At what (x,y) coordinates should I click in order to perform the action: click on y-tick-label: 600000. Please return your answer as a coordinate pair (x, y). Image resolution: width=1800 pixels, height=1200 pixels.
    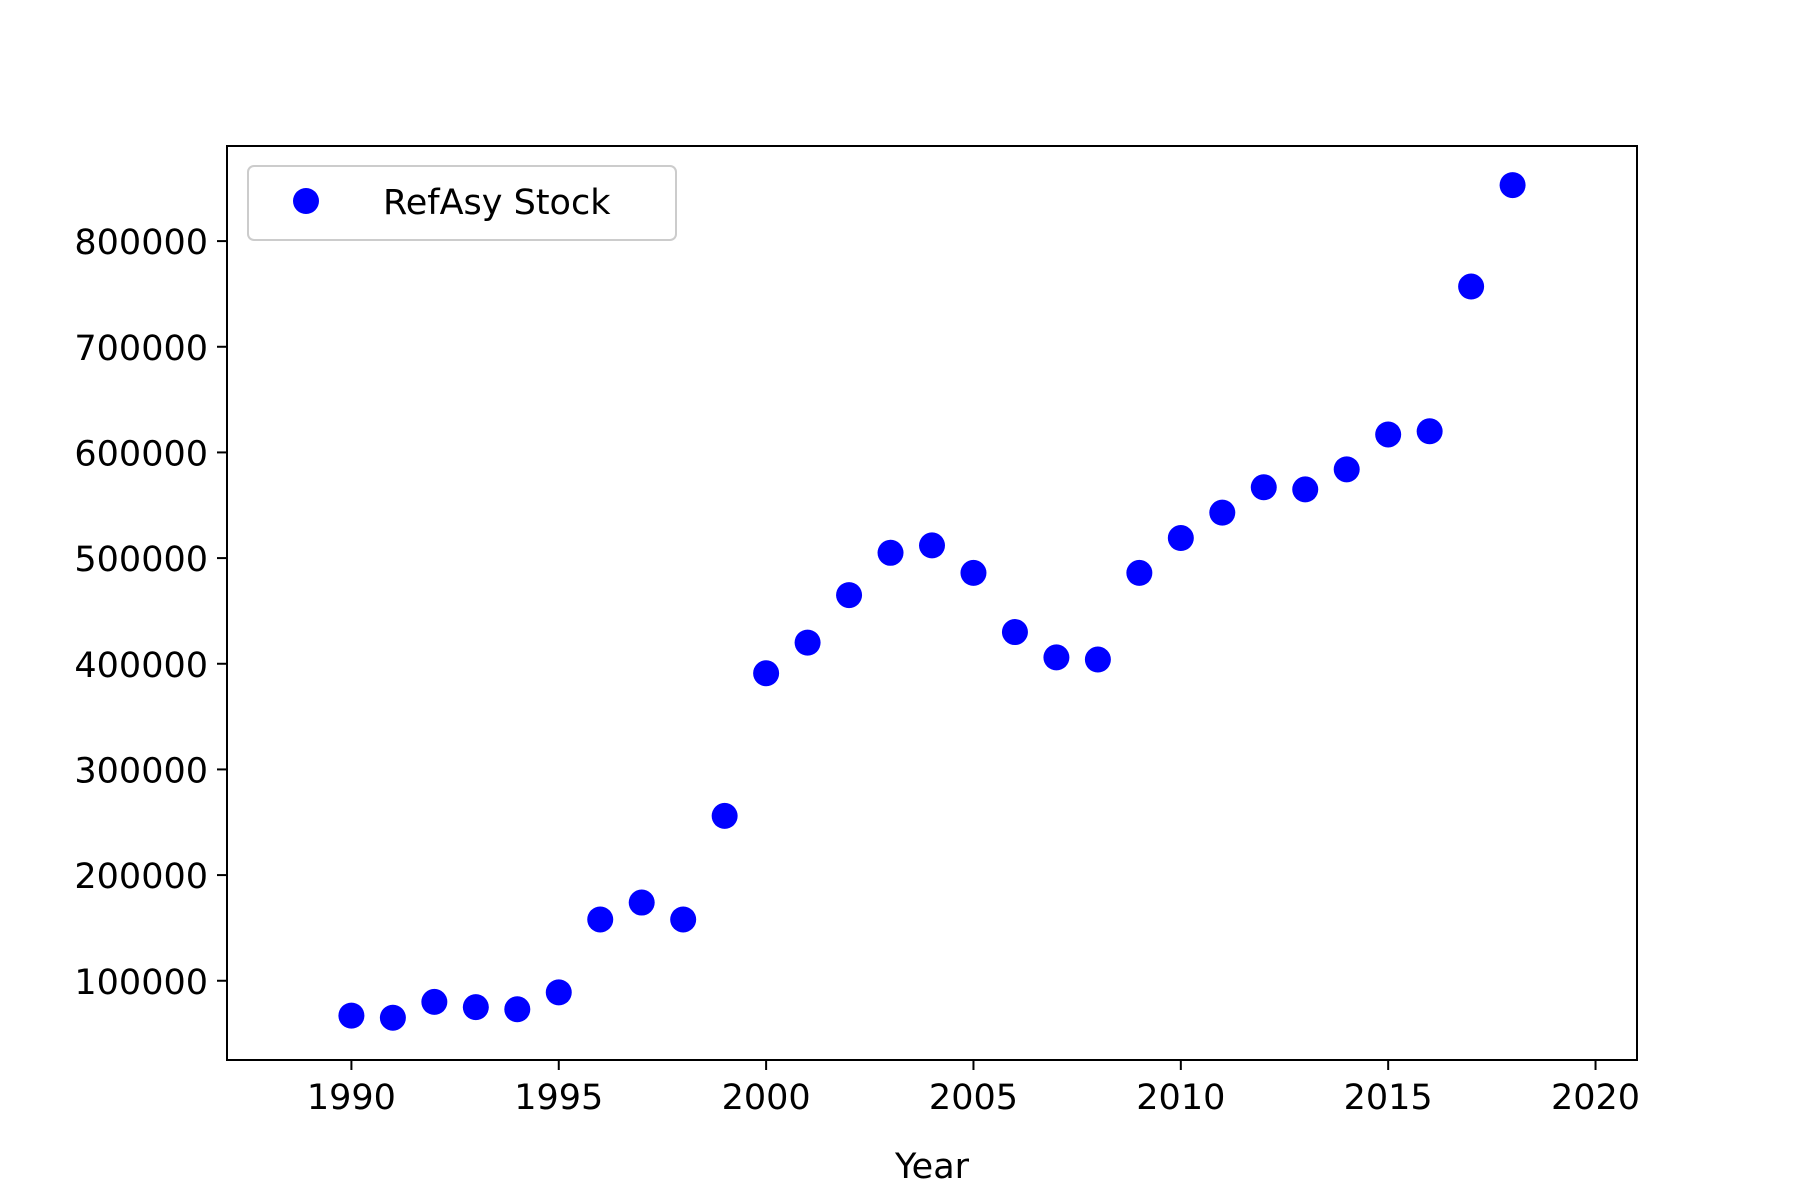
    Looking at the image, I should click on (141, 454).